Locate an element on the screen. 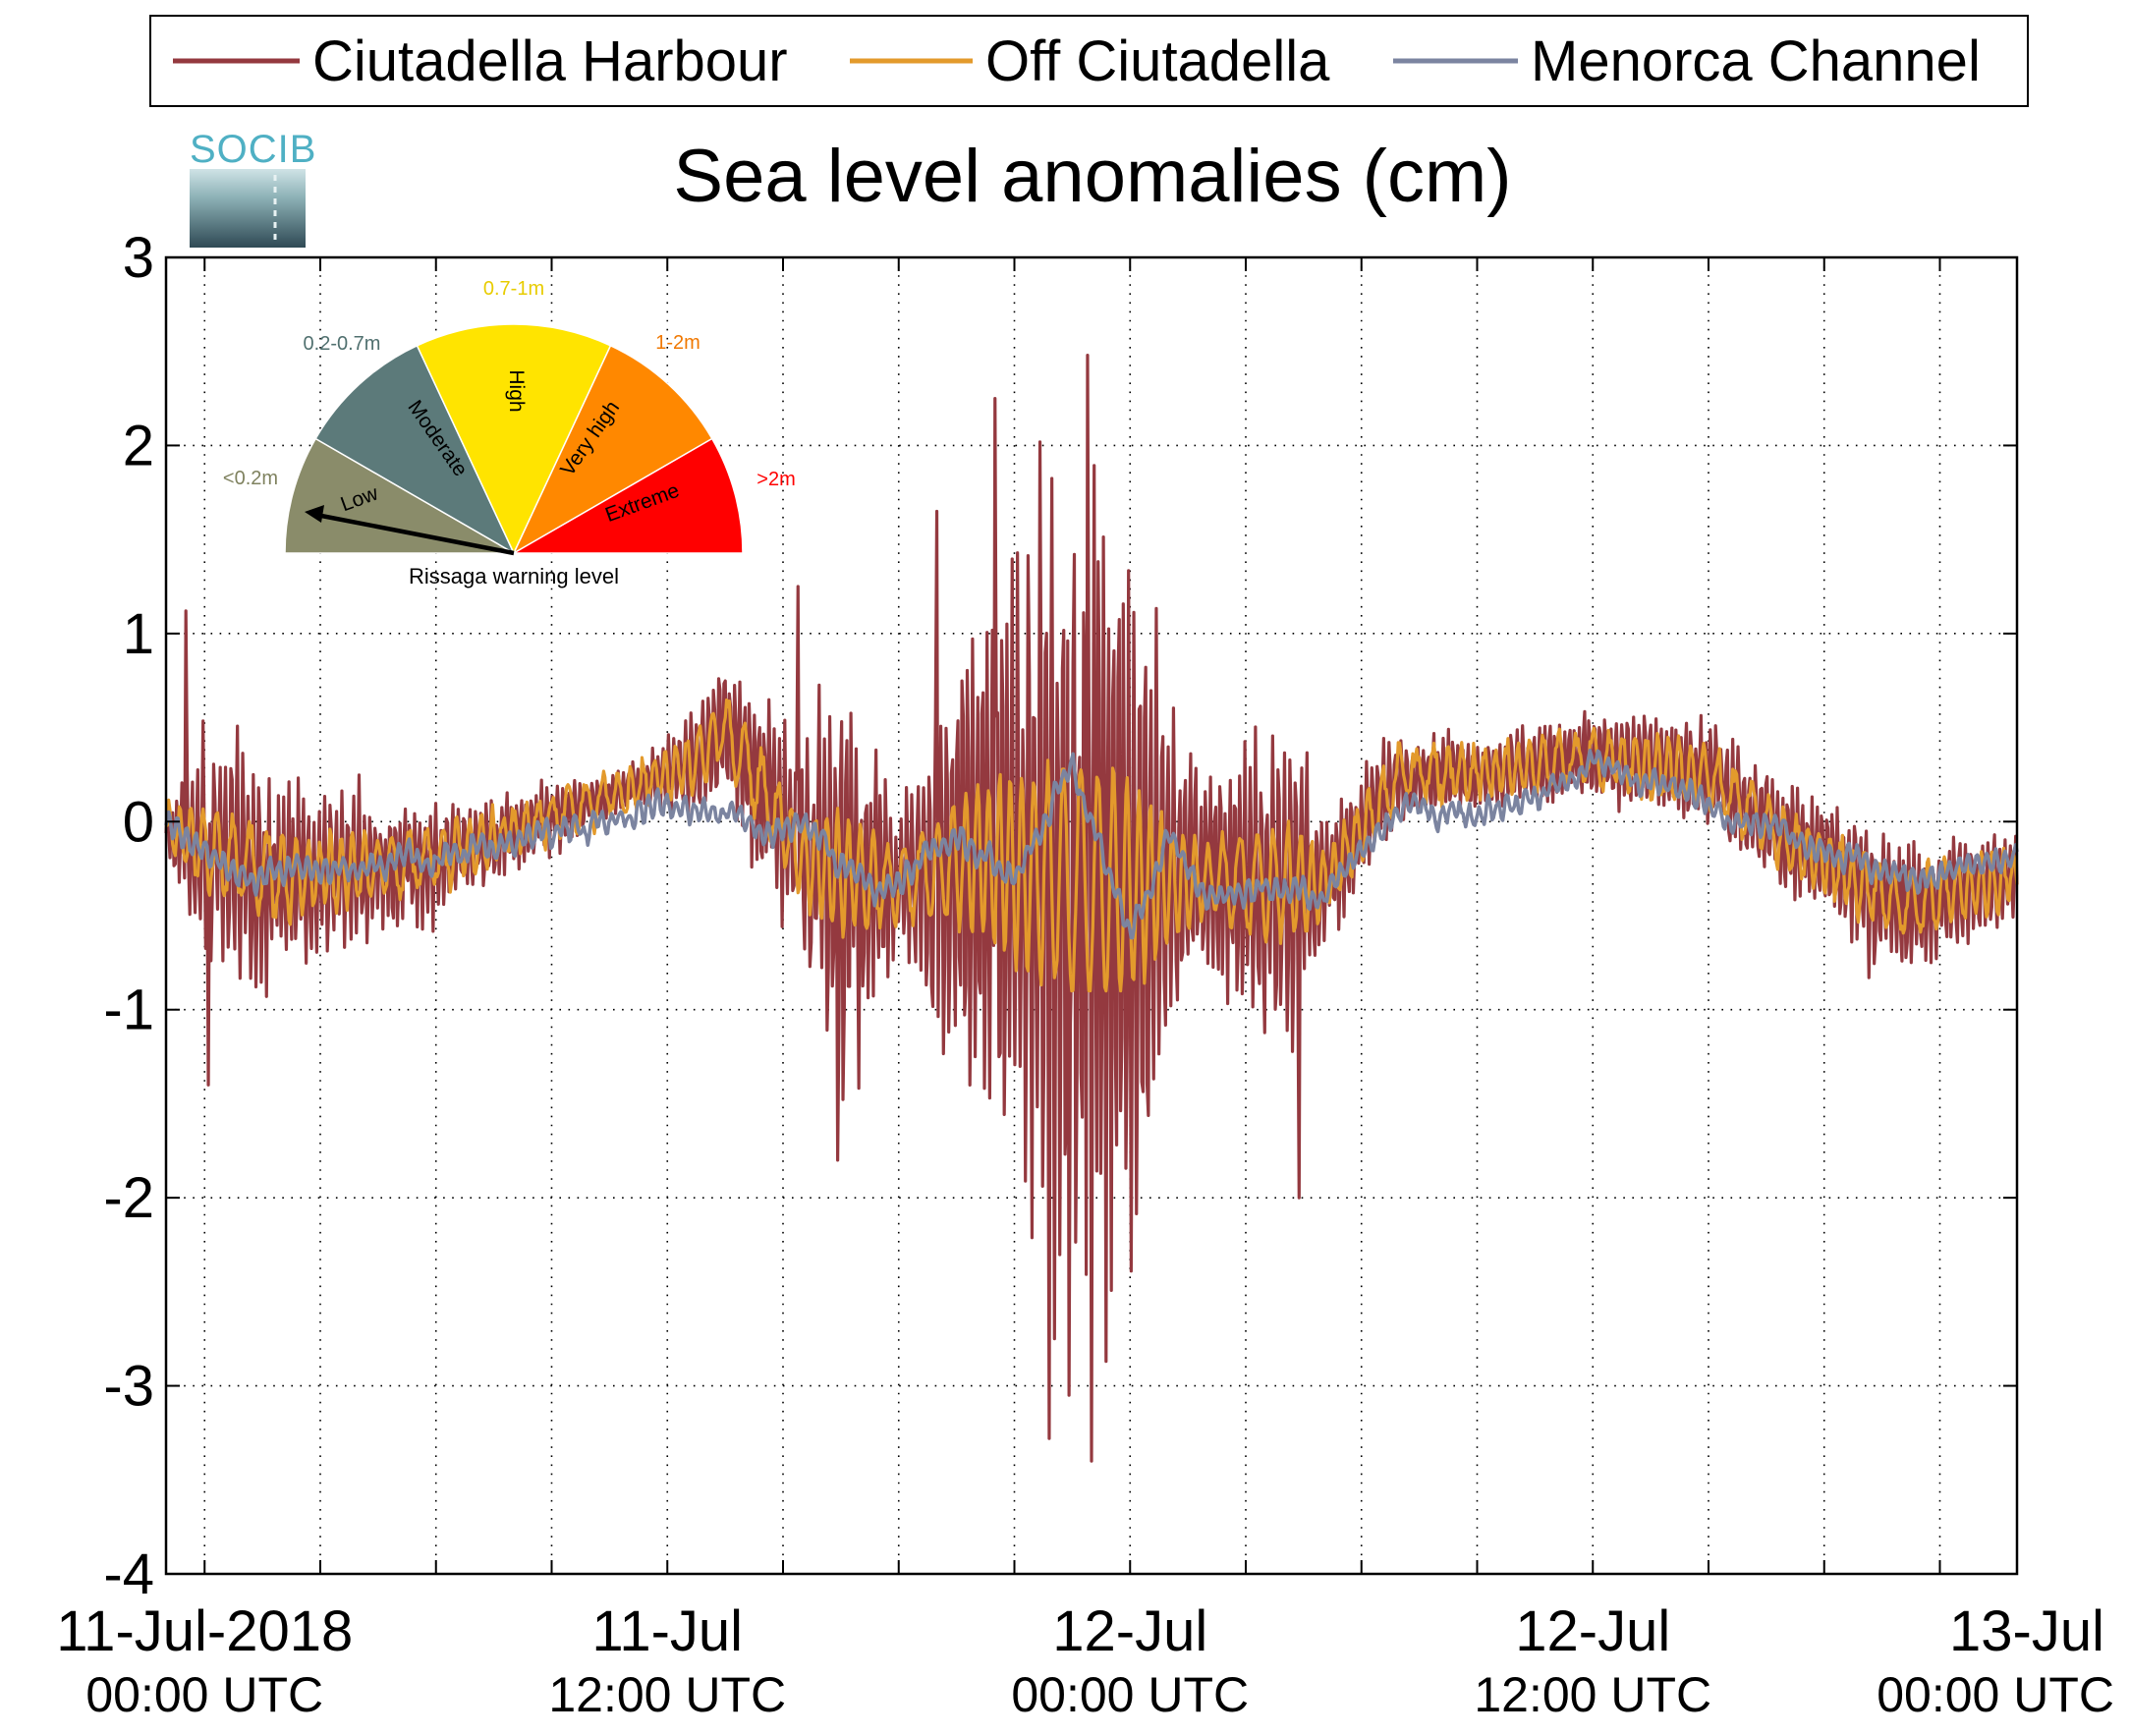  x-tick-label-date: 13-Jul is located at coordinates (2026, 1631).